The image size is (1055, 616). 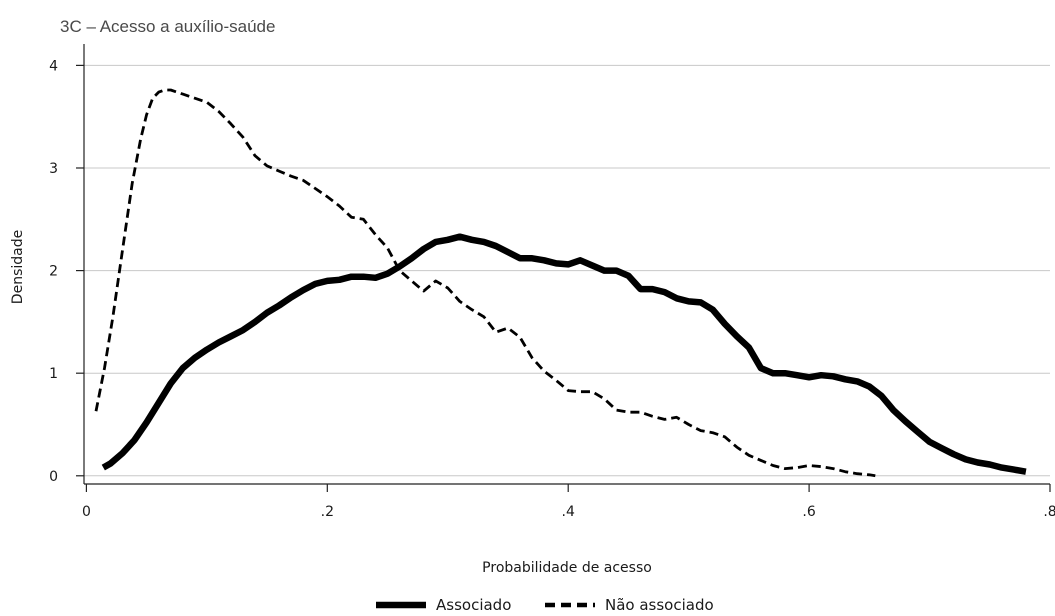 I want to click on x-tick-label: 0, so click(x=86, y=512).